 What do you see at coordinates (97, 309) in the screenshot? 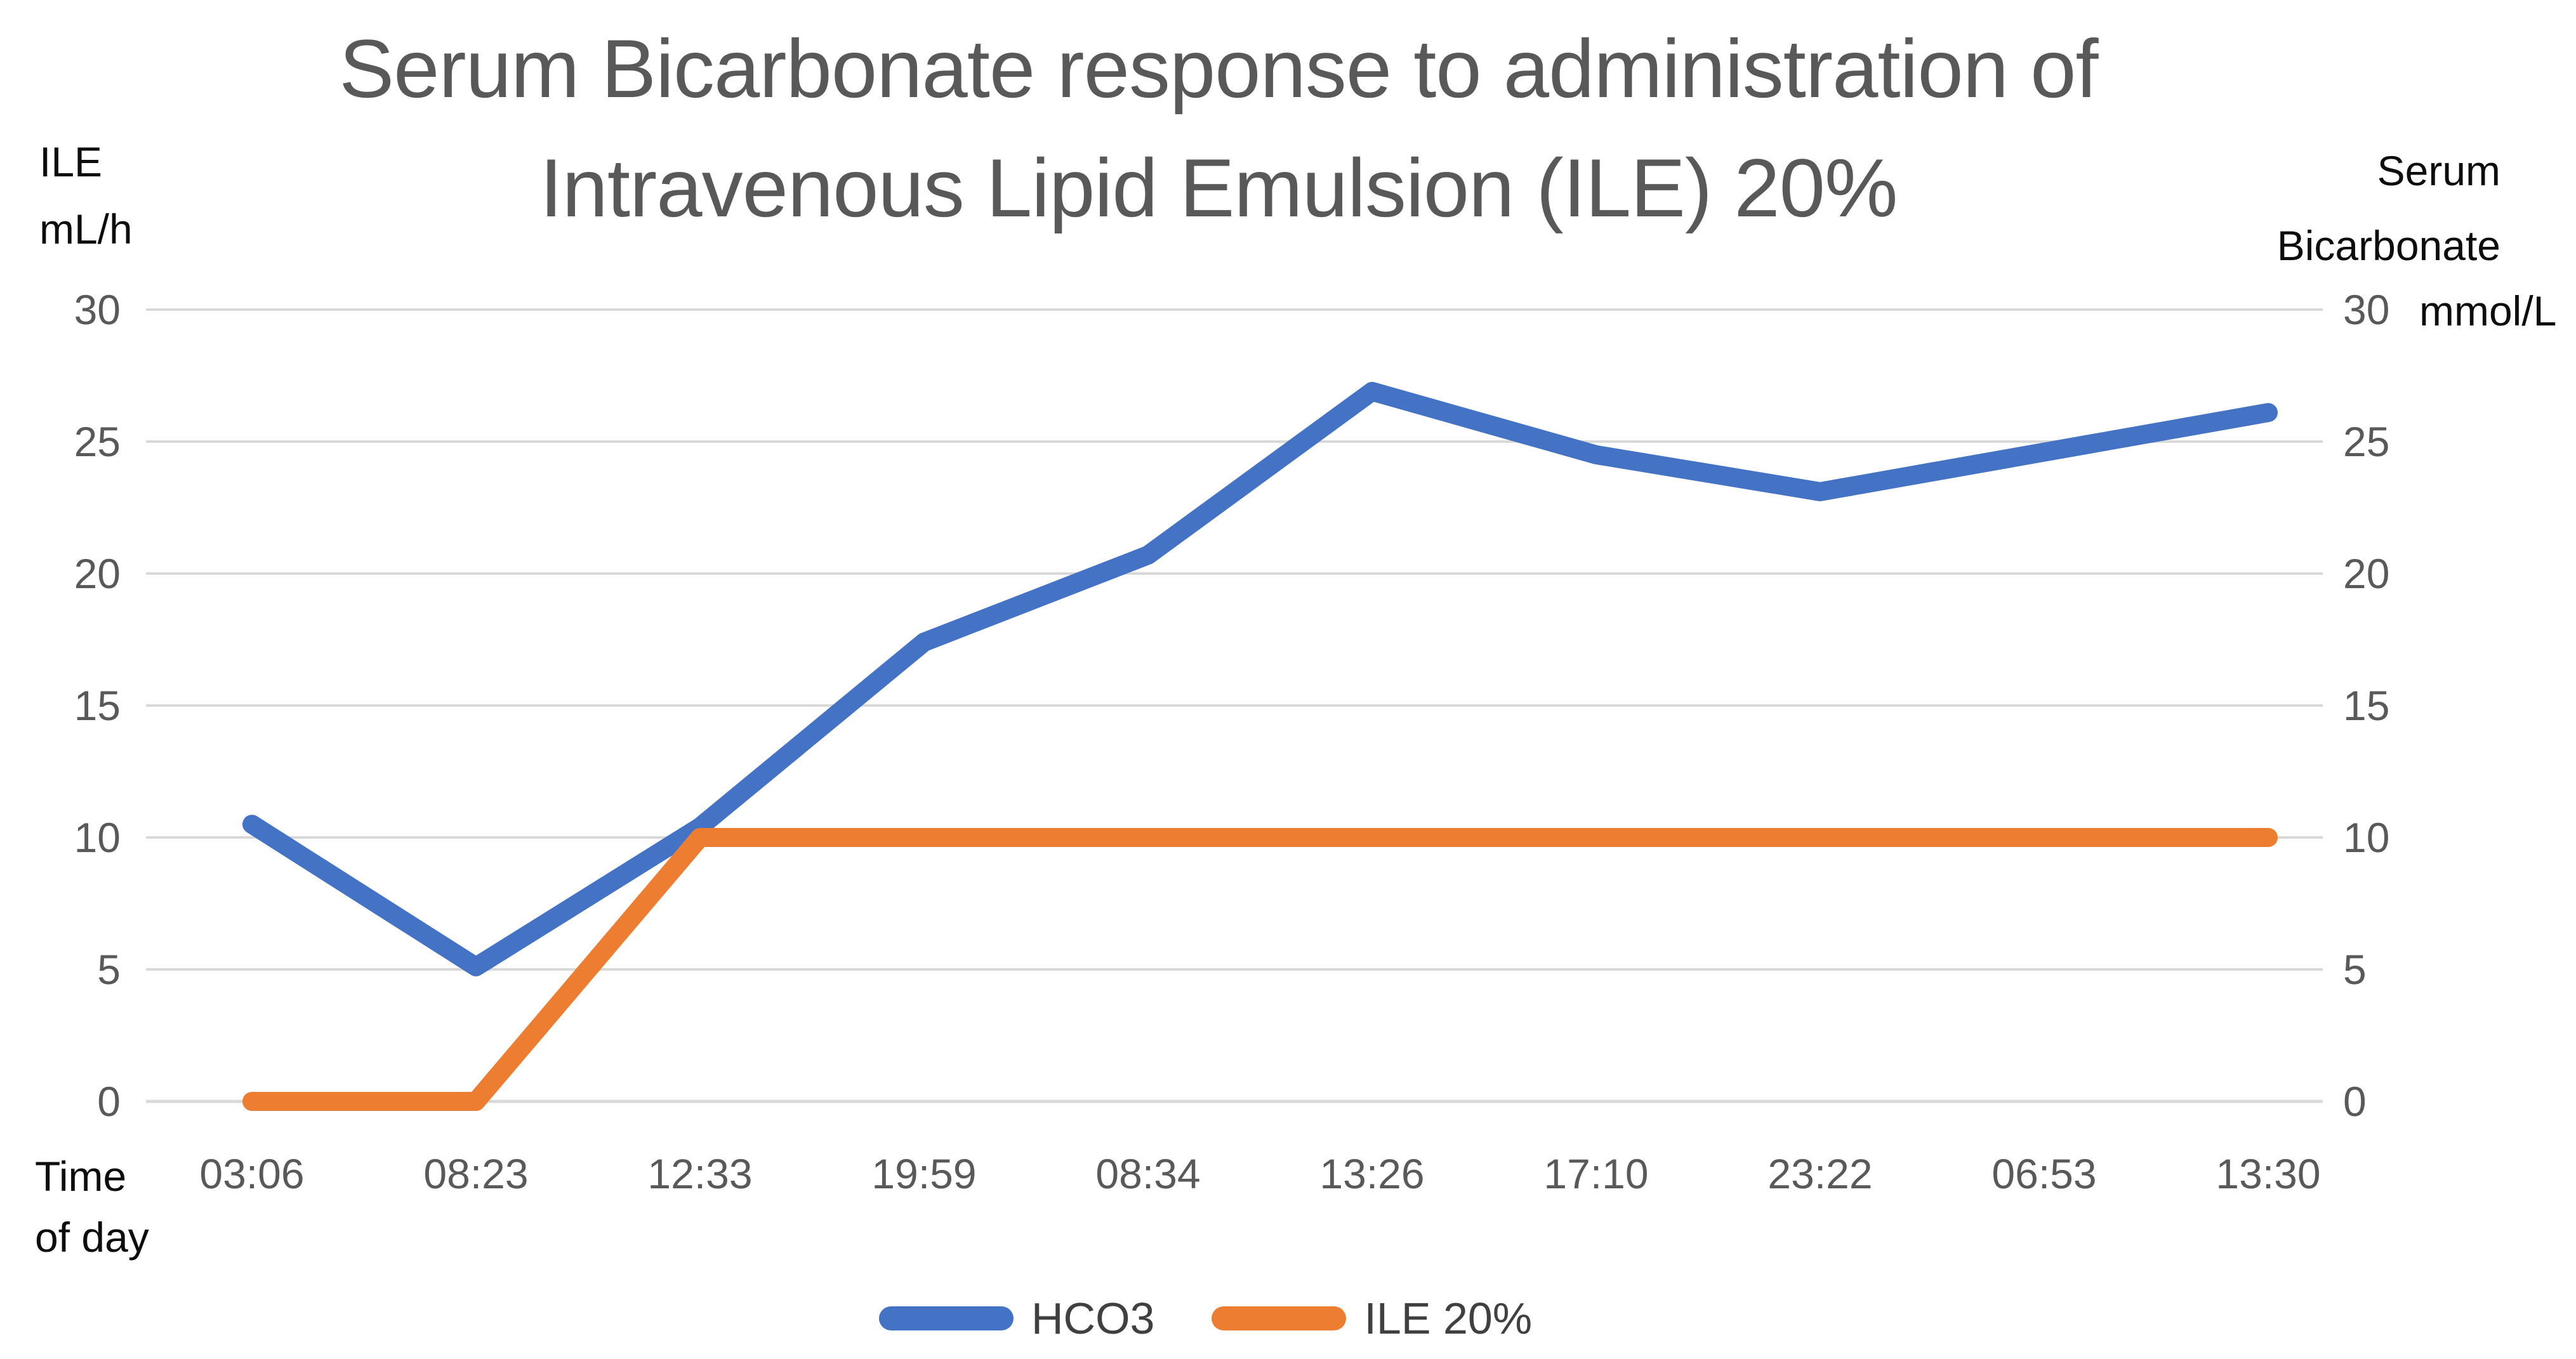
I see `y-tick-label-left-30: 30` at bounding box center [97, 309].